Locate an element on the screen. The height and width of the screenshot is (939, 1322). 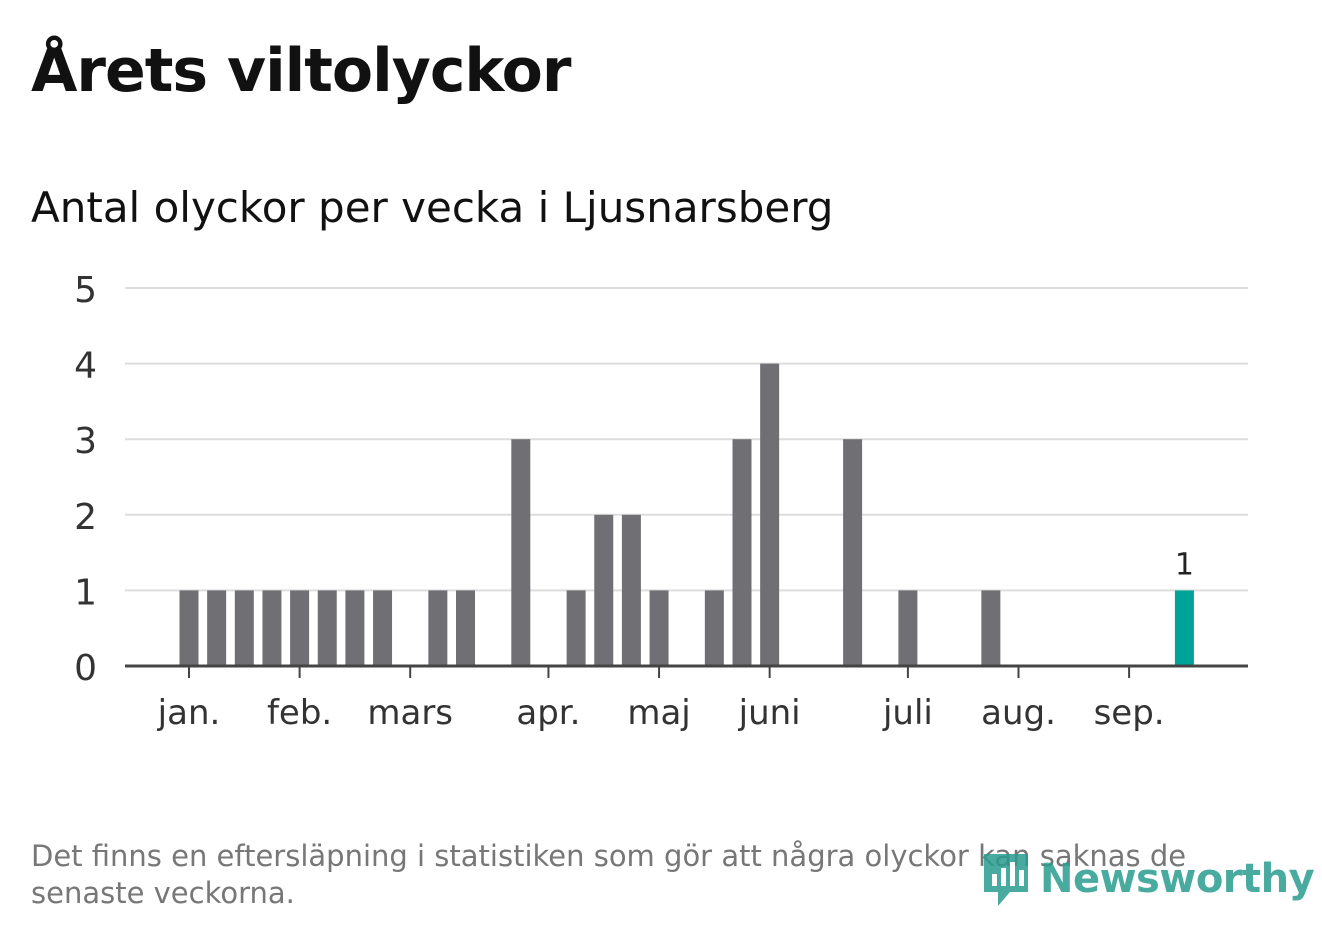
y-tick-label: 3 is located at coordinates (85, 441).